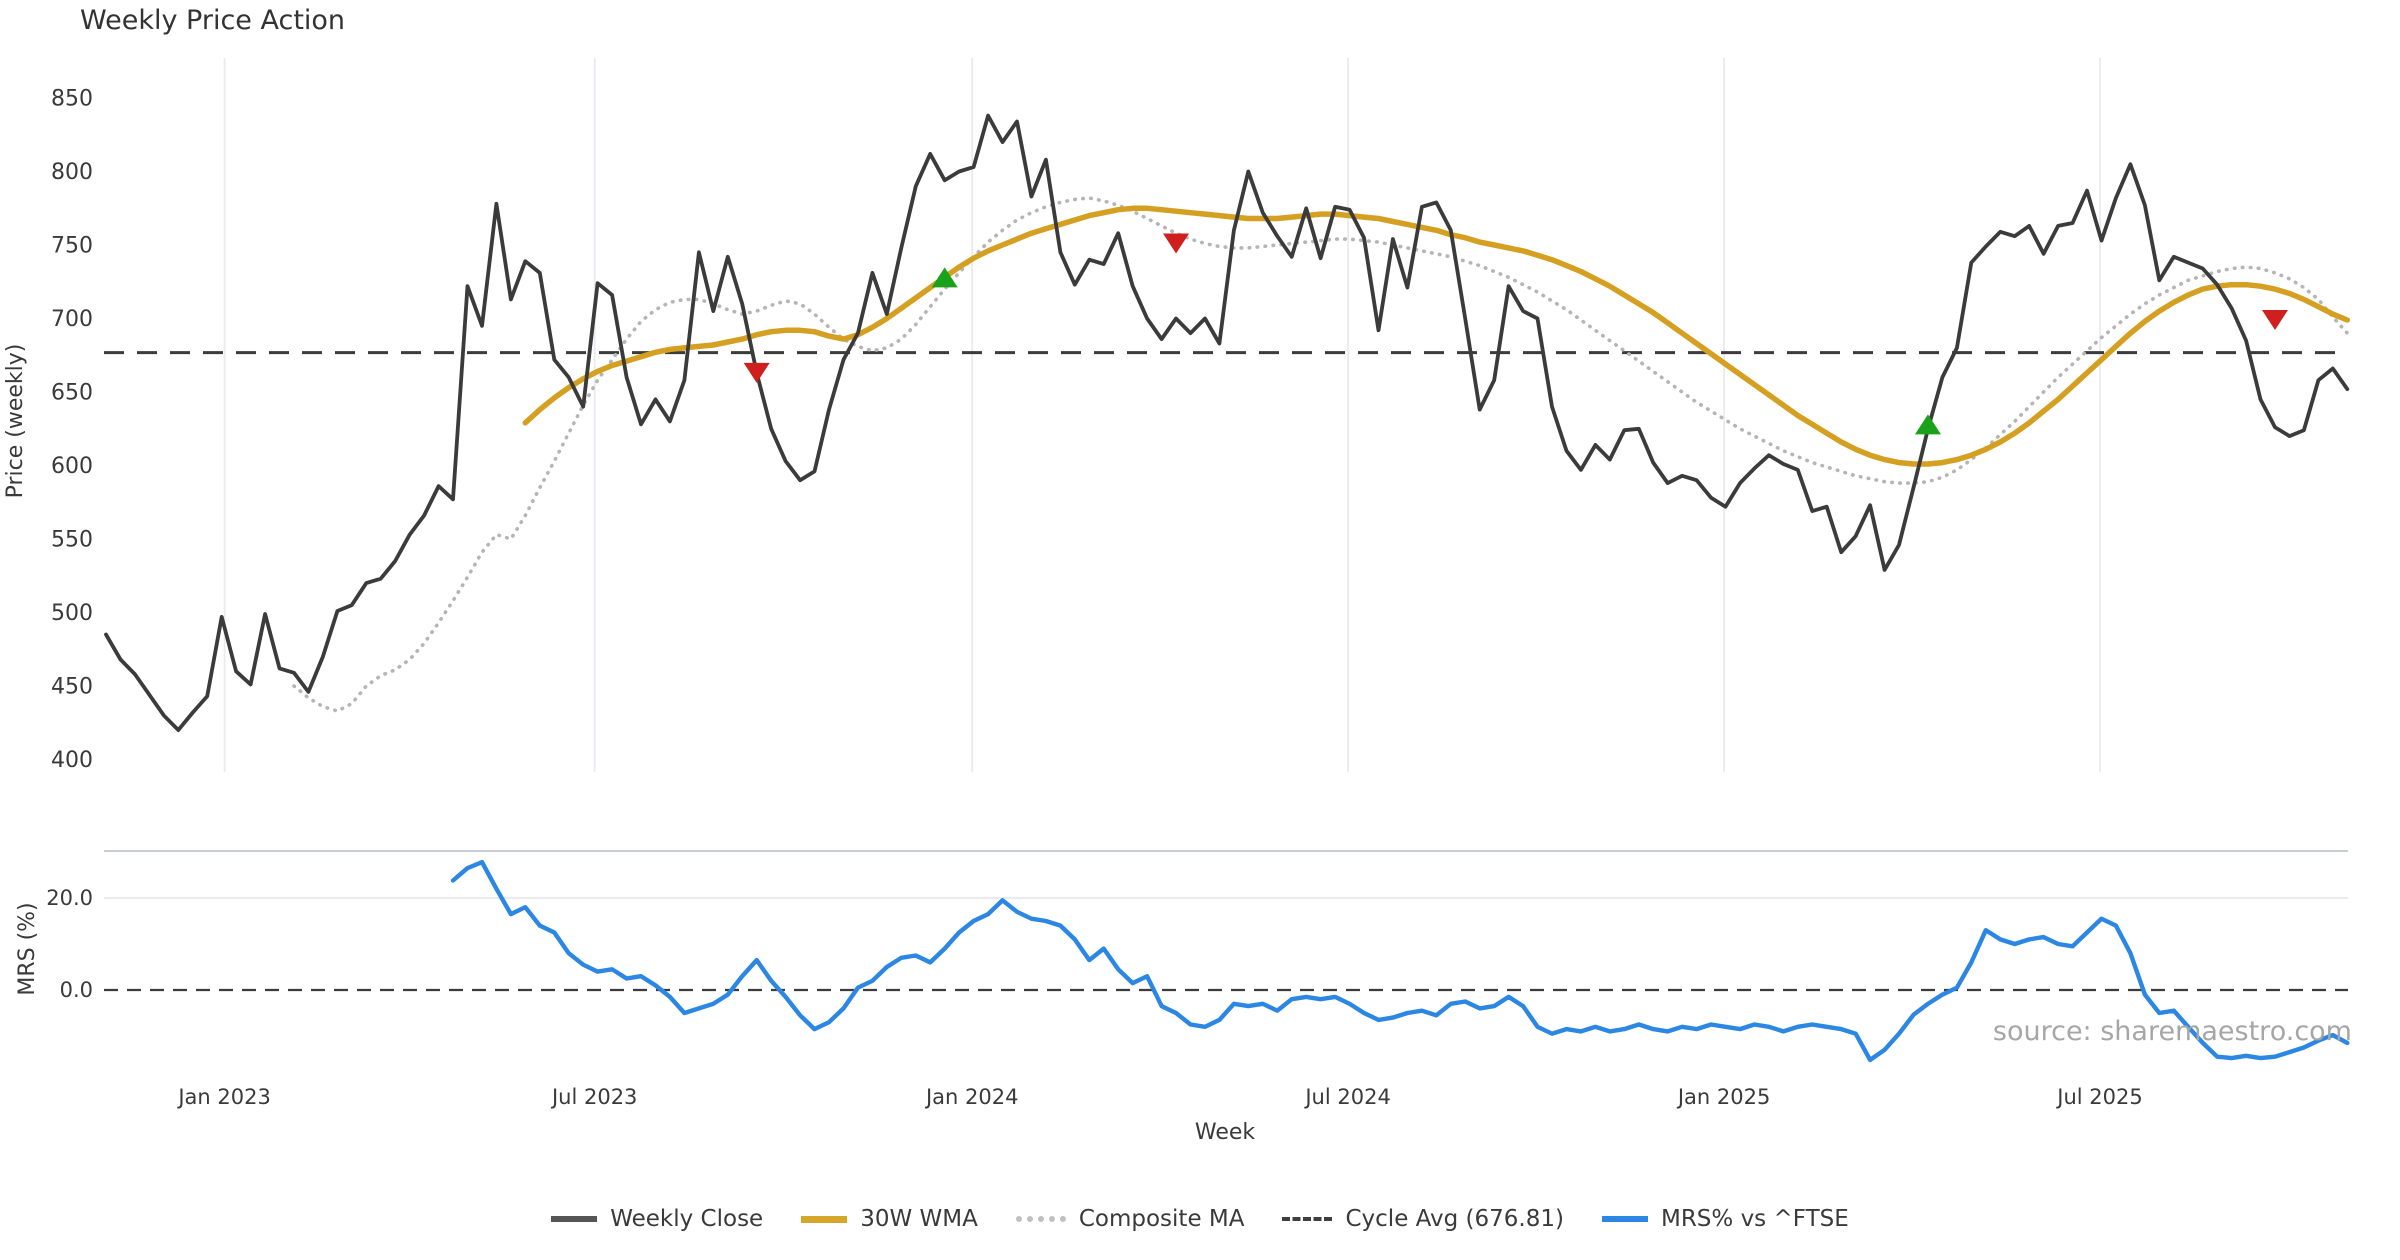 Image resolution: width=2400 pixels, height=1260 pixels. What do you see at coordinates (1225, 1132) in the screenshot?
I see `x-axis-label: Week` at bounding box center [1225, 1132].